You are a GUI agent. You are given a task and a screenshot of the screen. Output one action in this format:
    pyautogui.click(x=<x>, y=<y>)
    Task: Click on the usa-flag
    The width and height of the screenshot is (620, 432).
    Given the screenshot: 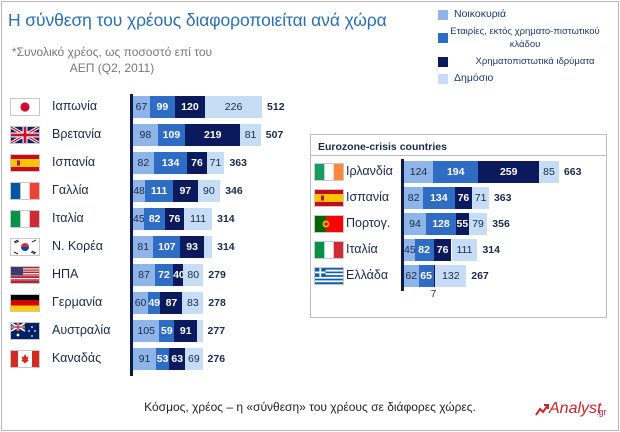 What is the action you would take?
    pyautogui.click(x=25, y=275)
    